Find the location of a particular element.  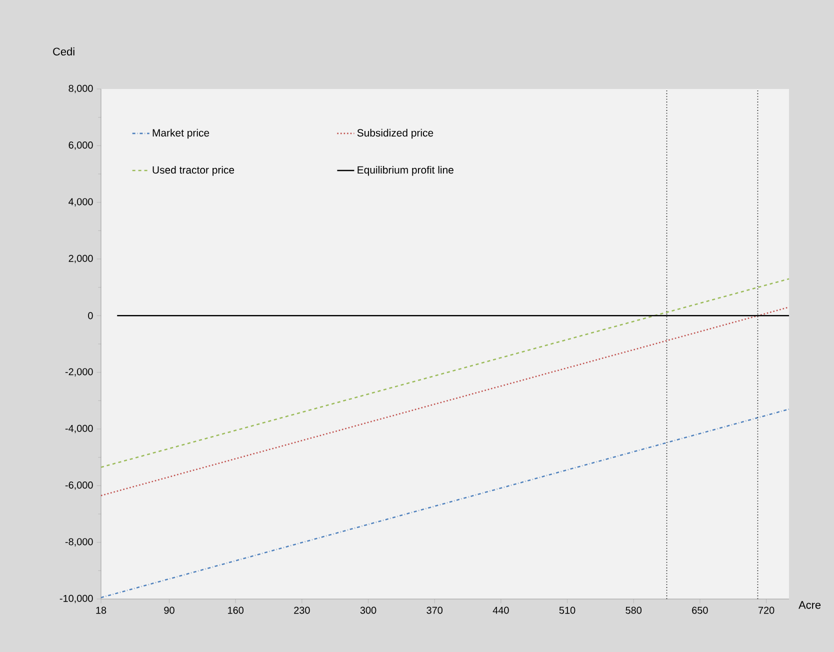

x-tick-label: 510 is located at coordinates (567, 610).